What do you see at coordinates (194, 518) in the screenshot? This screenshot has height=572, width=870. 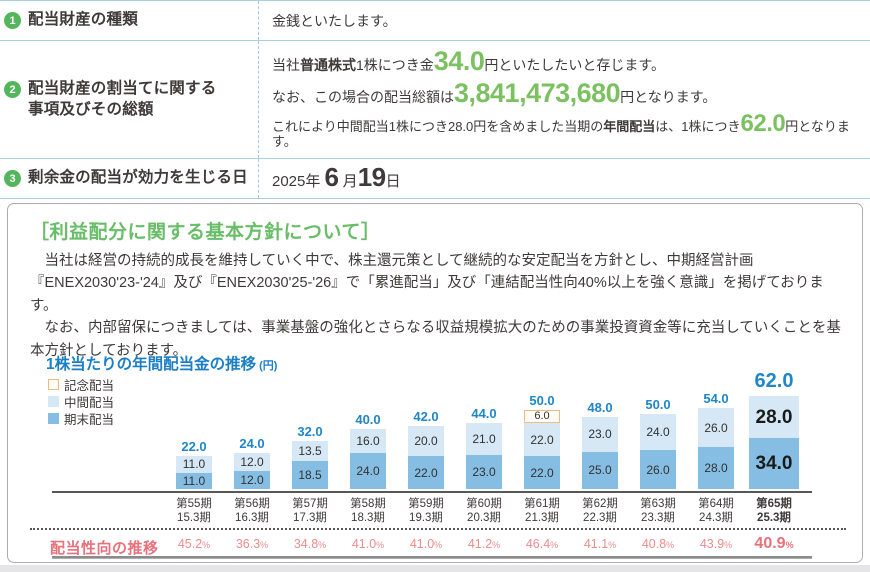 I see `fiscal-year-label: 15.3期` at bounding box center [194, 518].